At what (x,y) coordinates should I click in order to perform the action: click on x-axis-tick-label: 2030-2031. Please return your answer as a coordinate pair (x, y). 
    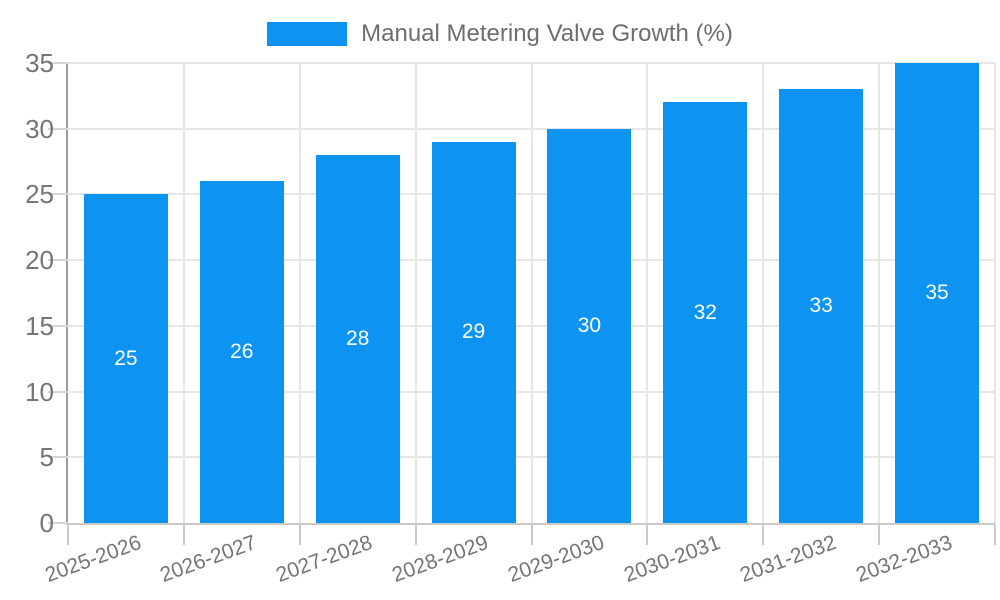
    Looking at the image, I should click on (672, 559).